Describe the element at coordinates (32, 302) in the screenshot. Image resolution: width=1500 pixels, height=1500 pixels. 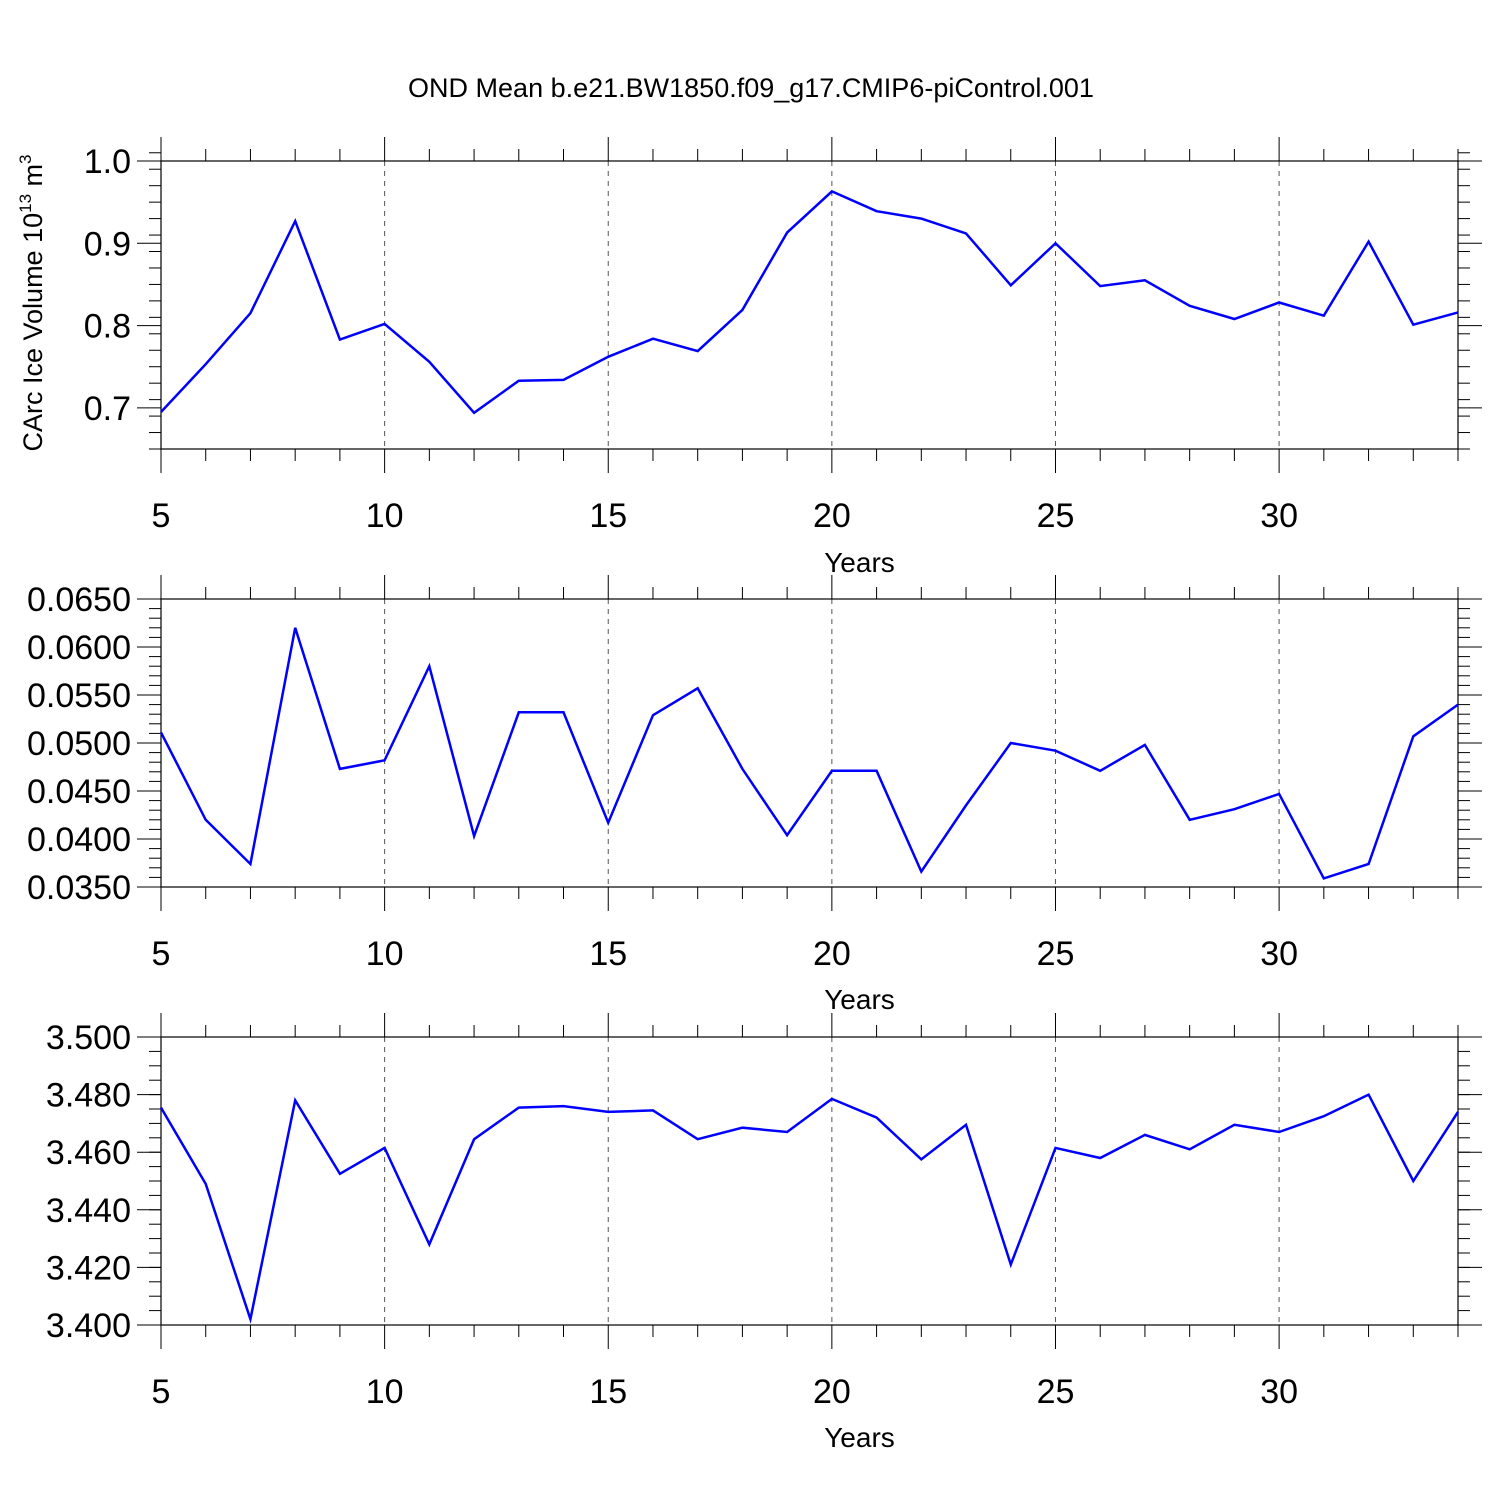
I see `y-axis-label: CArc Ice Volume 1013 m3` at that location.